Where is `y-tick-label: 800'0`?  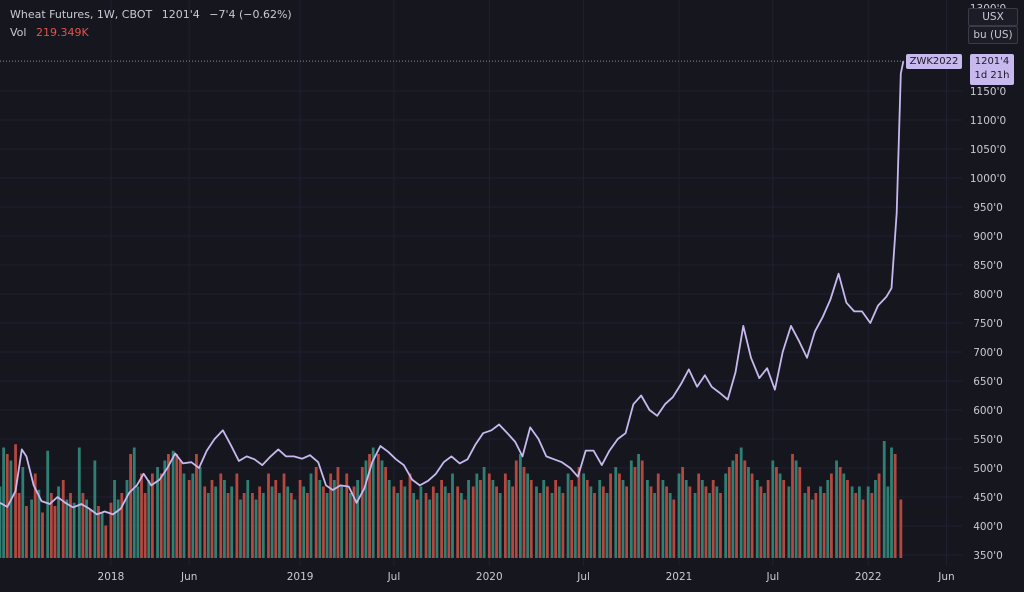 y-tick-label: 800'0 is located at coordinates (988, 295).